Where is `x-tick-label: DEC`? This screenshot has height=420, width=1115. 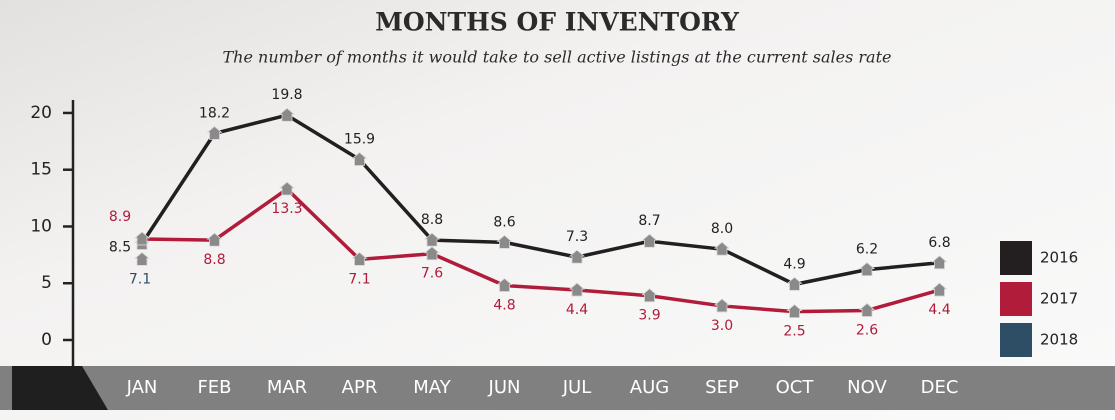
x-tick-label: DEC is located at coordinates (940, 387).